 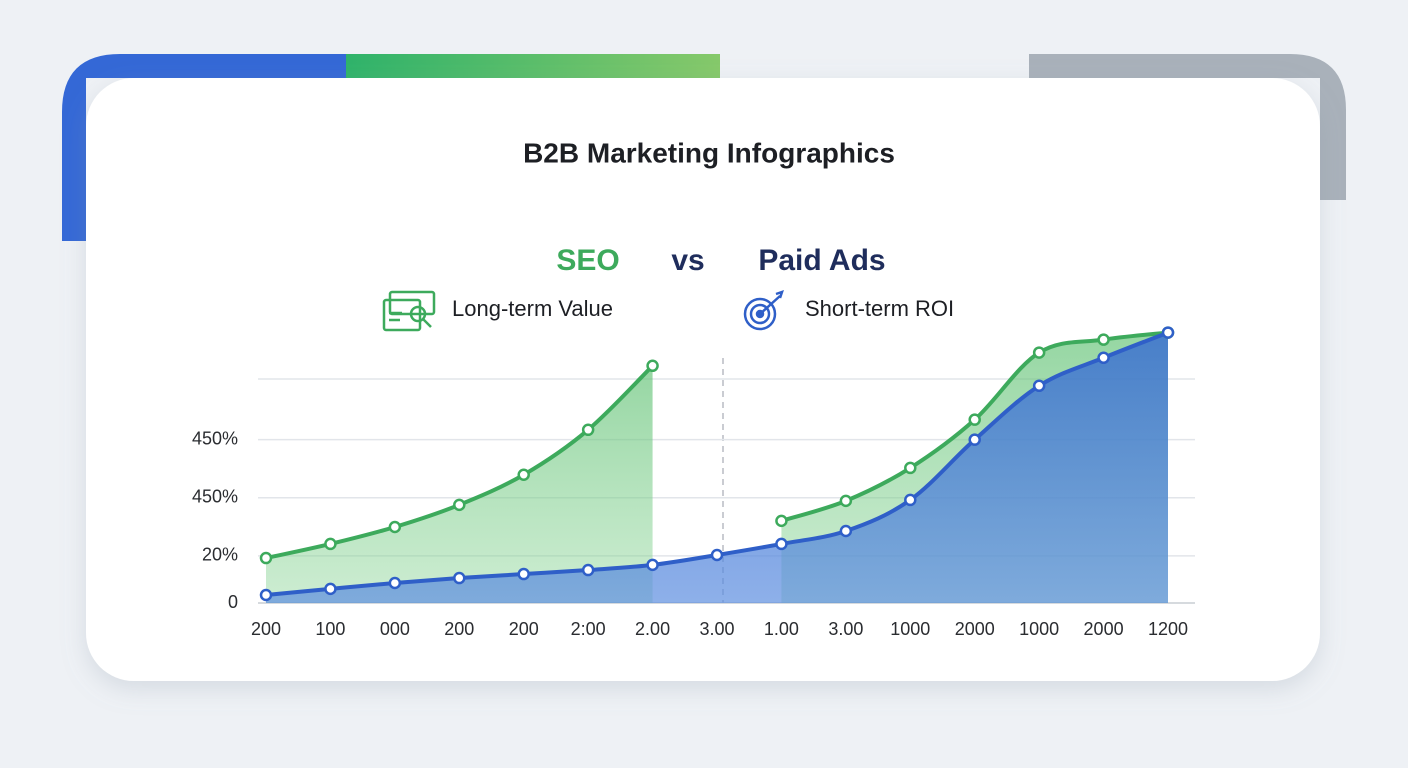 I want to click on seo-icon, so click(x=409, y=311).